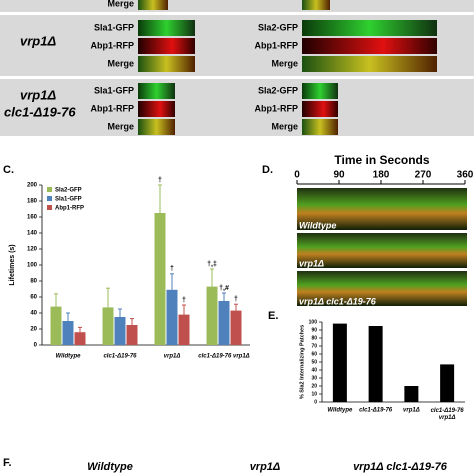 This screenshot has height=474, width=474. Describe the element at coordinates (212, 264) in the screenshot. I see `annotation: †,‡` at that location.